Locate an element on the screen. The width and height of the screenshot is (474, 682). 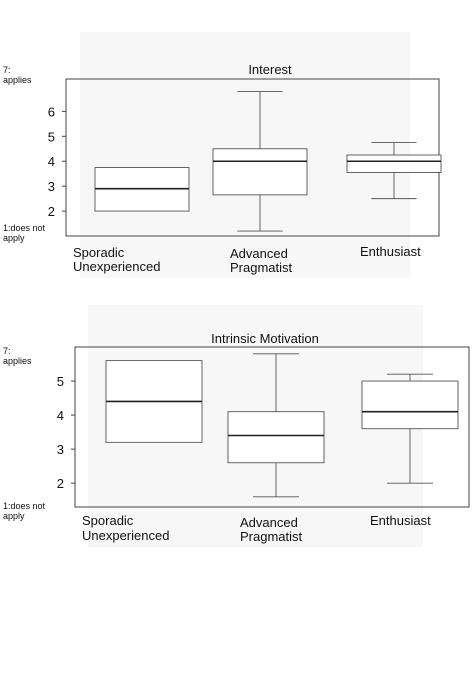
chart-title: Interest is located at coordinates (270, 69).